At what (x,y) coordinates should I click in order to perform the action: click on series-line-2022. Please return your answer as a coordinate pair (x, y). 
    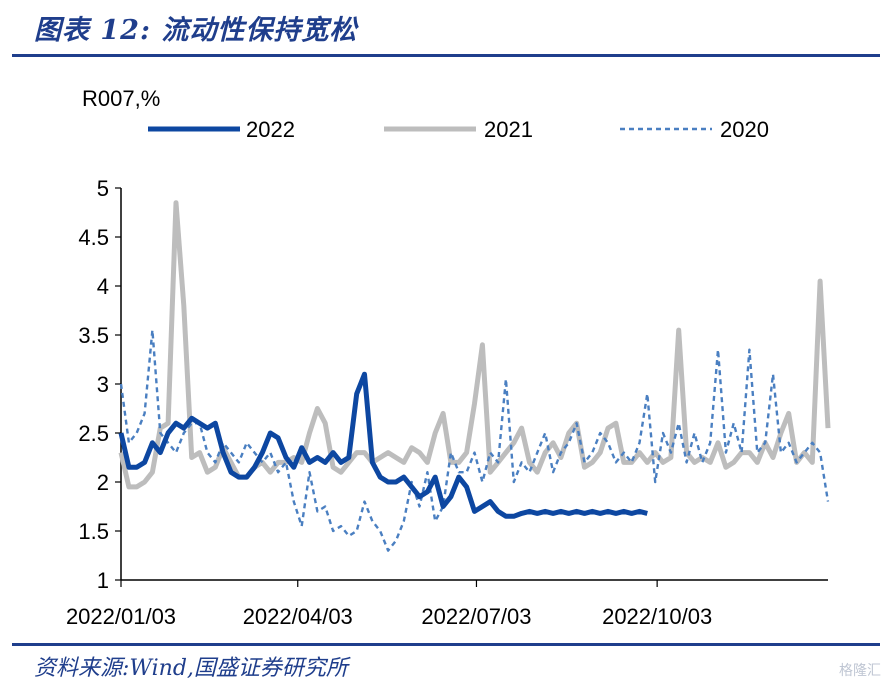
    Looking at the image, I should click on (383, 445).